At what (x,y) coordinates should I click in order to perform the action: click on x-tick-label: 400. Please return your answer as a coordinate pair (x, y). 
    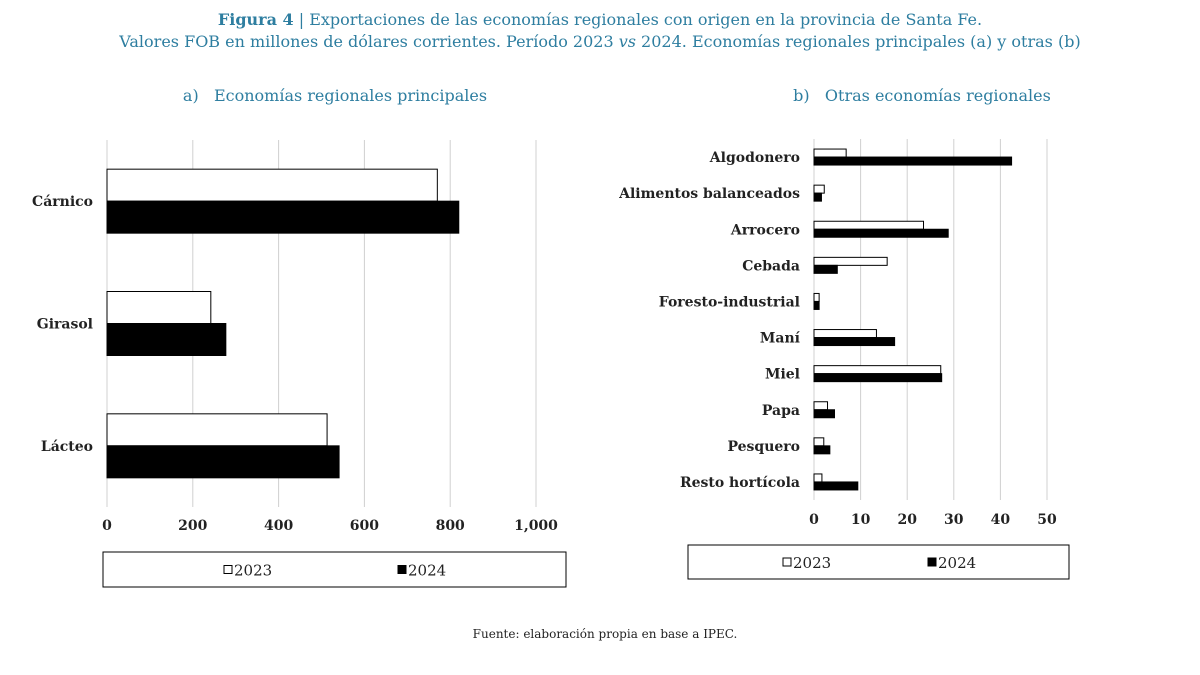
    Looking at the image, I should click on (278, 526).